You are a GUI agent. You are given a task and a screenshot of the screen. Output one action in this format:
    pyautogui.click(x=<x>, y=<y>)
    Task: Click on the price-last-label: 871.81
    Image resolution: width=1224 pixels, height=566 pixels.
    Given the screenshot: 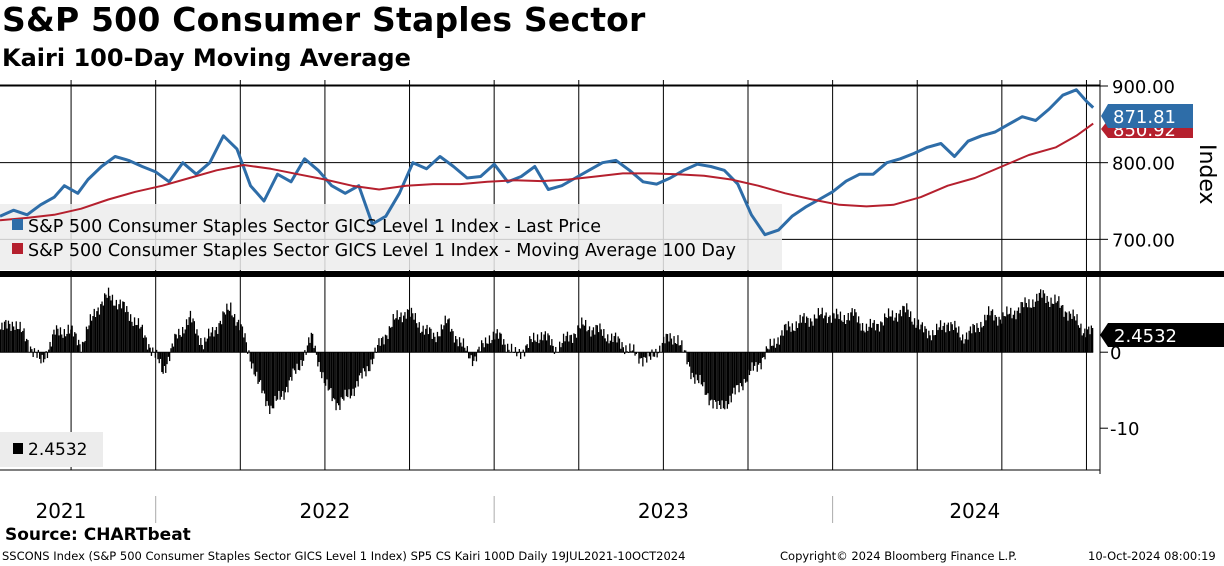 What is the action you would take?
    pyautogui.click(x=1144, y=117)
    